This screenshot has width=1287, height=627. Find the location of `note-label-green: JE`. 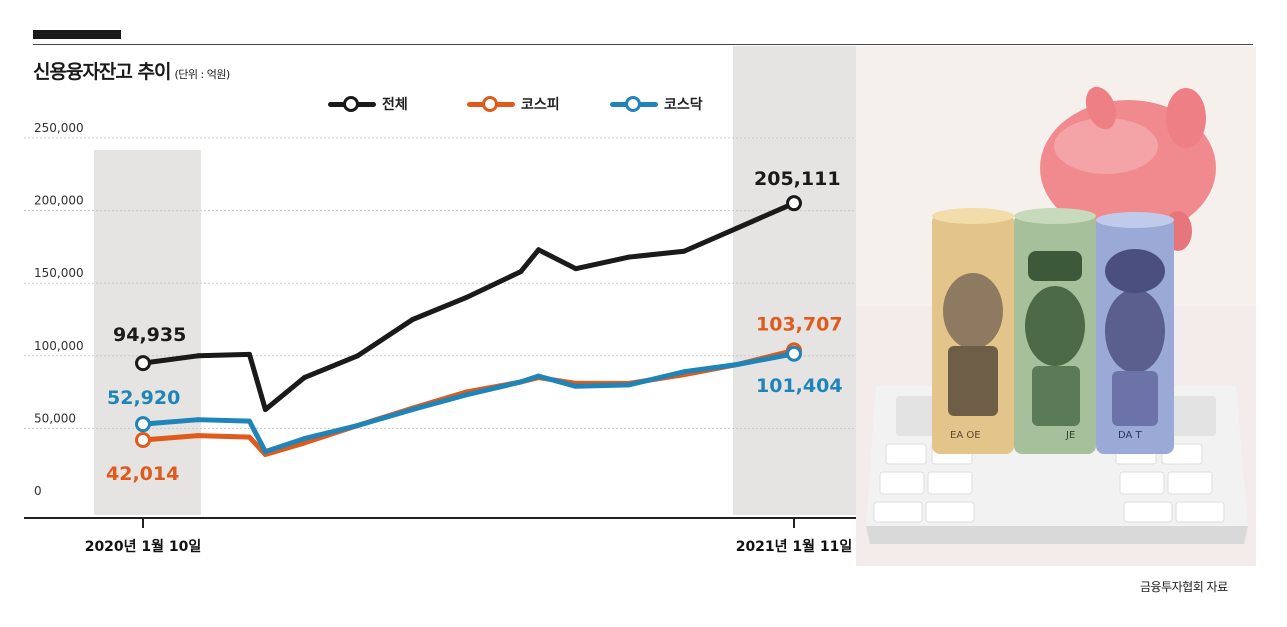

note-label-green: JE is located at coordinates (1070, 435).